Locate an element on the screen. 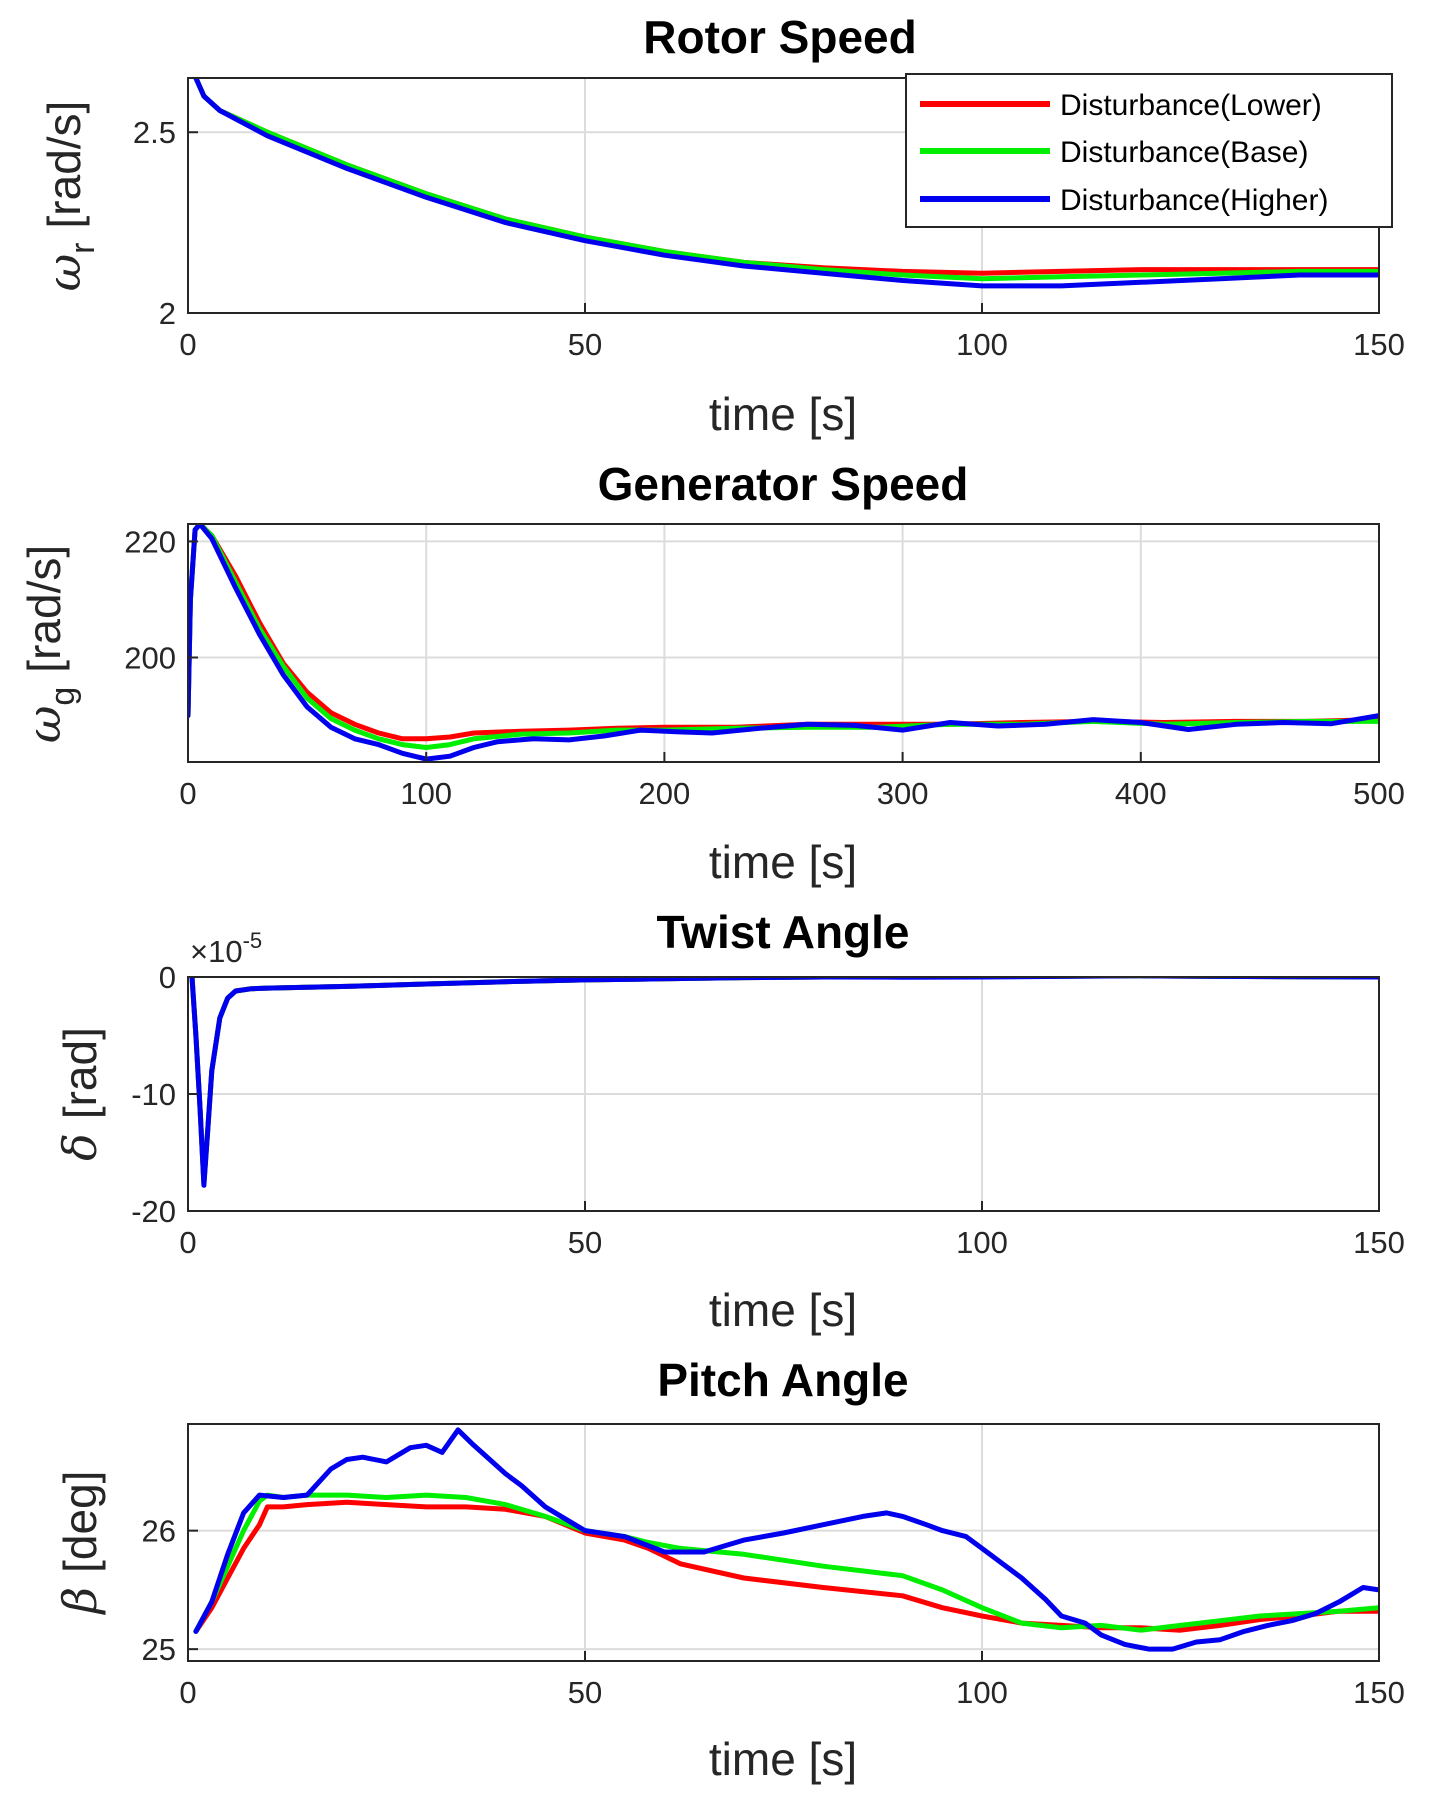  generator-speed-ytick-label: 220 is located at coordinates (150, 541).